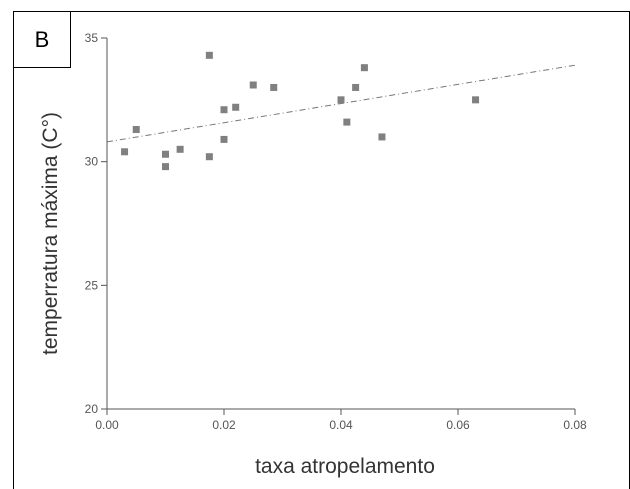  I want to click on y-tick-label: 35, so click(92, 38).